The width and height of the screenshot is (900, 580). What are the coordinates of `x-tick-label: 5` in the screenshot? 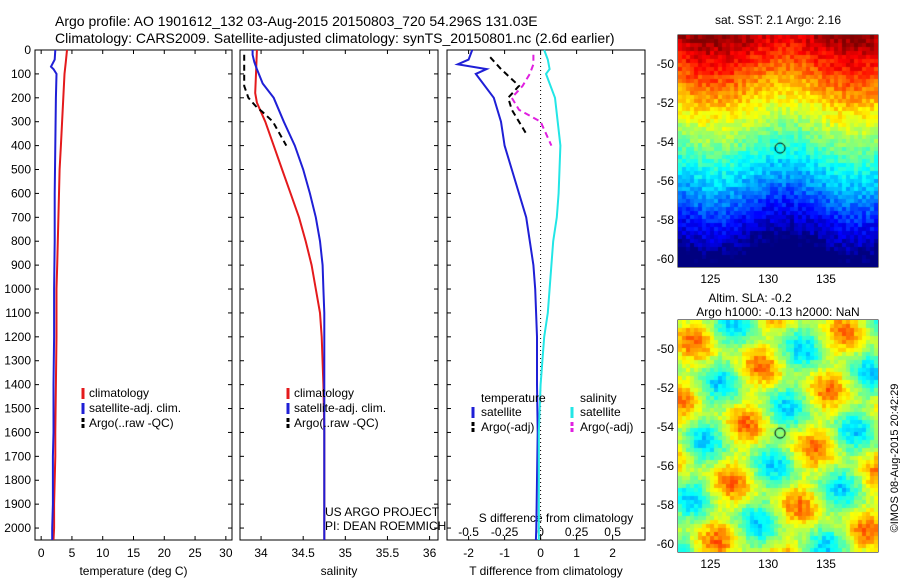 It's located at (72, 553).